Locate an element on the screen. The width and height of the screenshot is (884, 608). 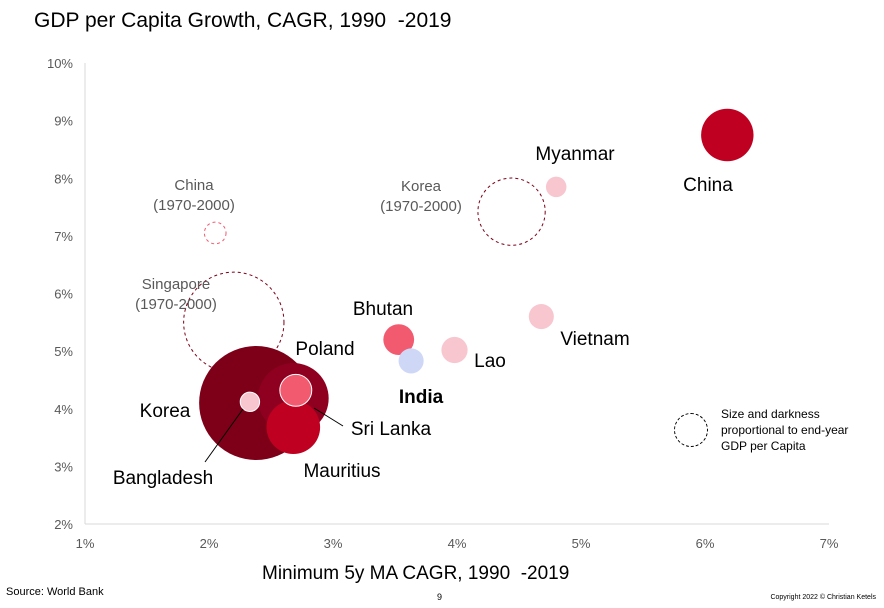
x-tick-label: 3% is located at coordinates (333, 543).